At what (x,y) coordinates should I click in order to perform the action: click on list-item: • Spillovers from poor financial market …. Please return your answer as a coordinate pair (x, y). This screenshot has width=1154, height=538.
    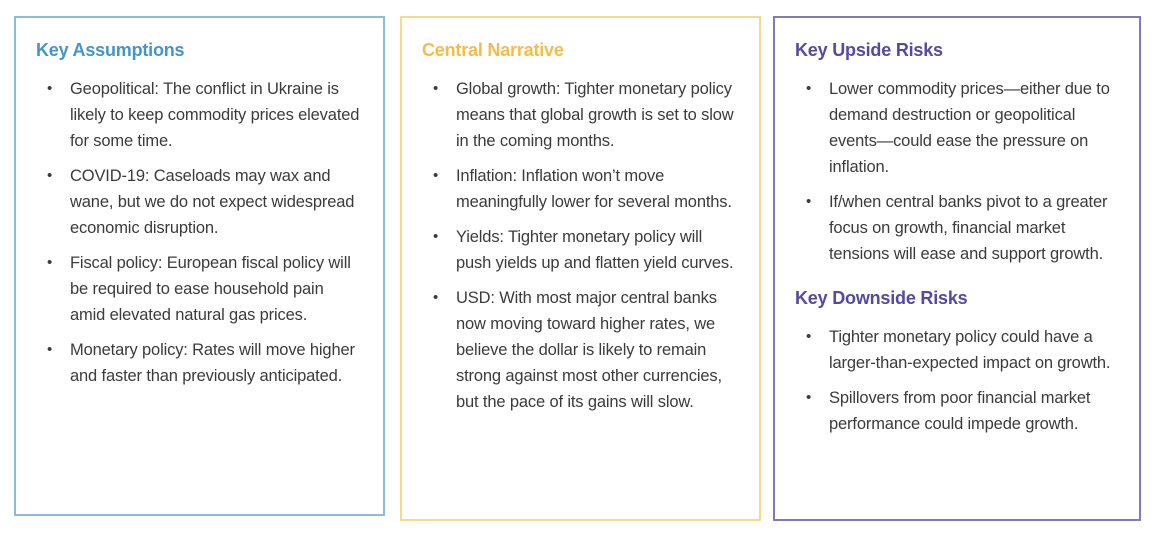
    Looking at the image, I should click on (957, 411).